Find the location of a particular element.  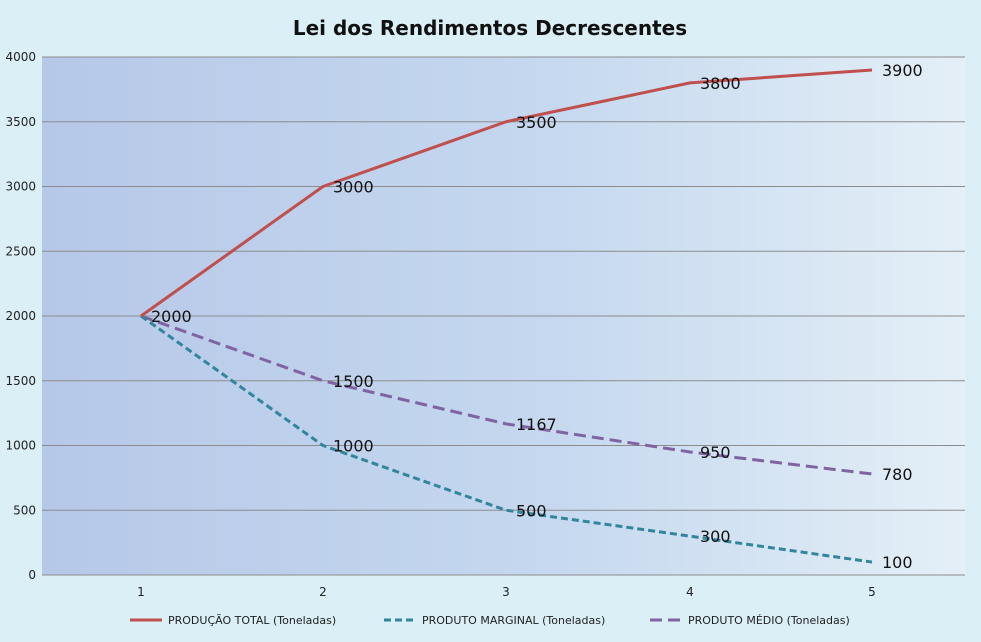

x-tick-label: 4 is located at coordinates (690, 592).